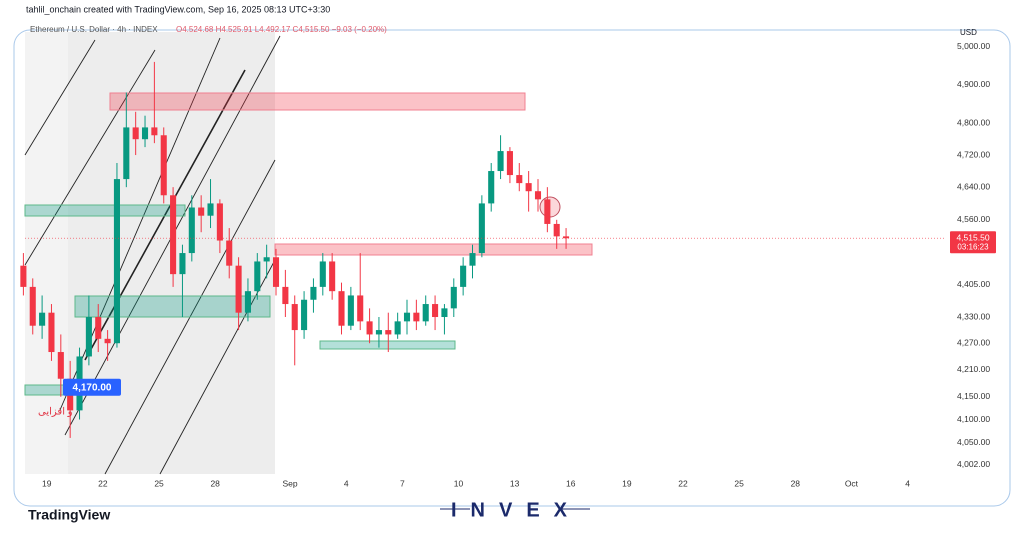 This screenshot has height=538, width=1024. What do you see at coordinates (973, 219) in the screenshot?
I see `y-tick-label: 4,560.00` at bounding box center [973, 219].